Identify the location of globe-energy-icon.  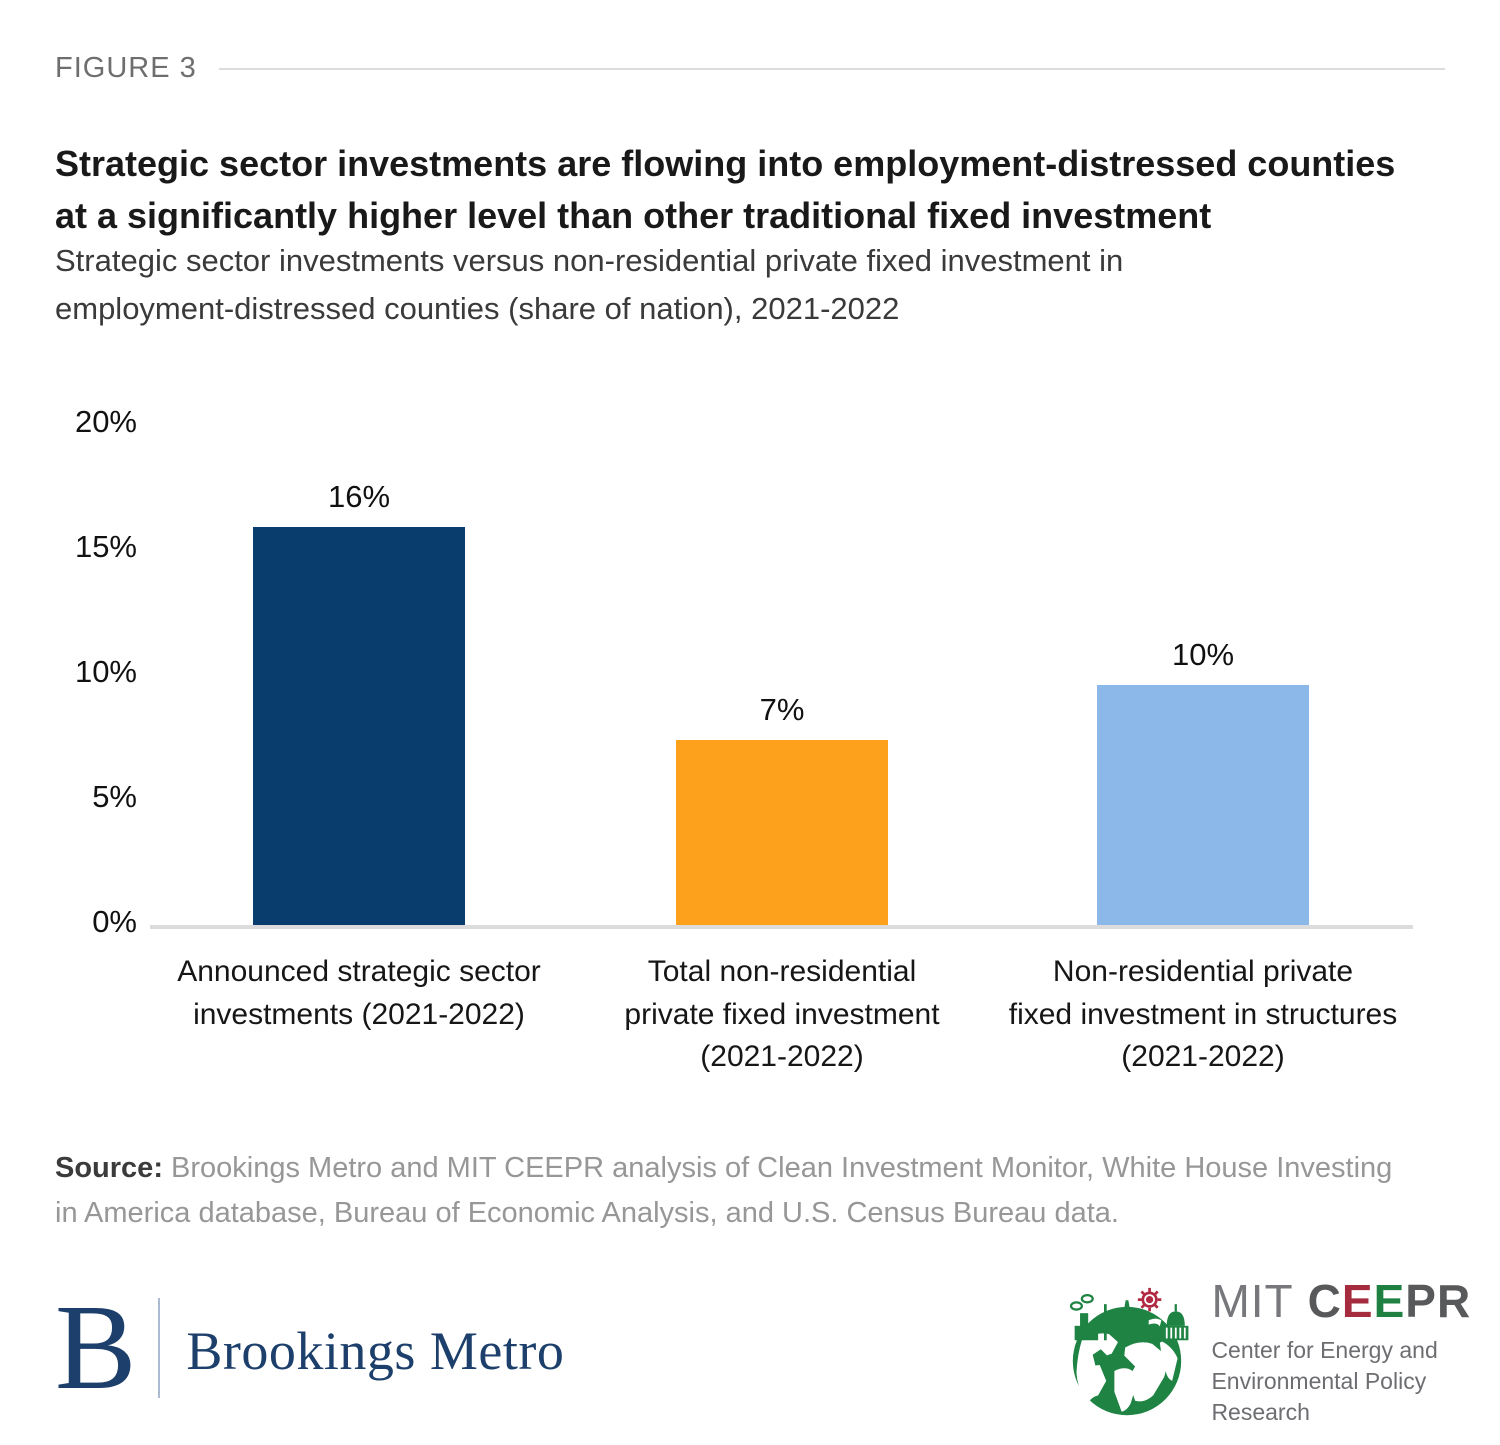
(1129, 1351).